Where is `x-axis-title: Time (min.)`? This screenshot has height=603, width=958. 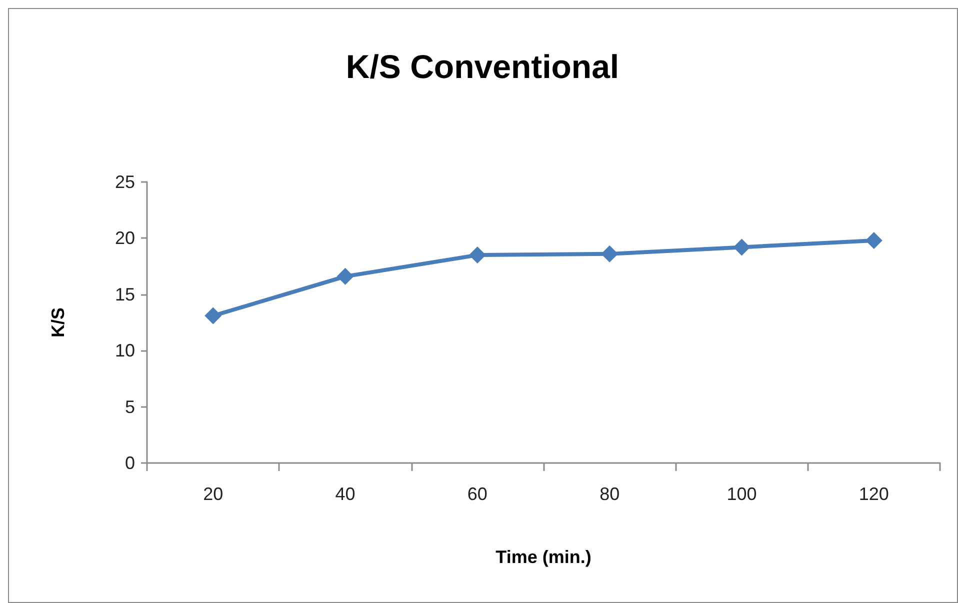 x-axis-title: Time (min.) is located at coordinates (544, 557).